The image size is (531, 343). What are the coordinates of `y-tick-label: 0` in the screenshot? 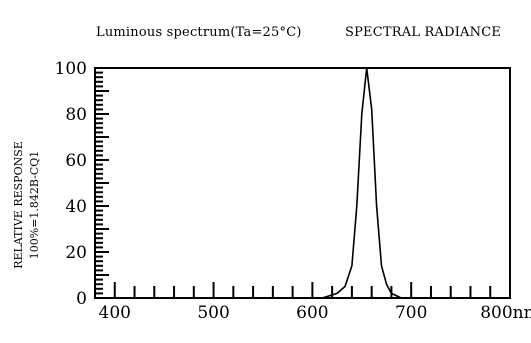 It's located at (81, 299).